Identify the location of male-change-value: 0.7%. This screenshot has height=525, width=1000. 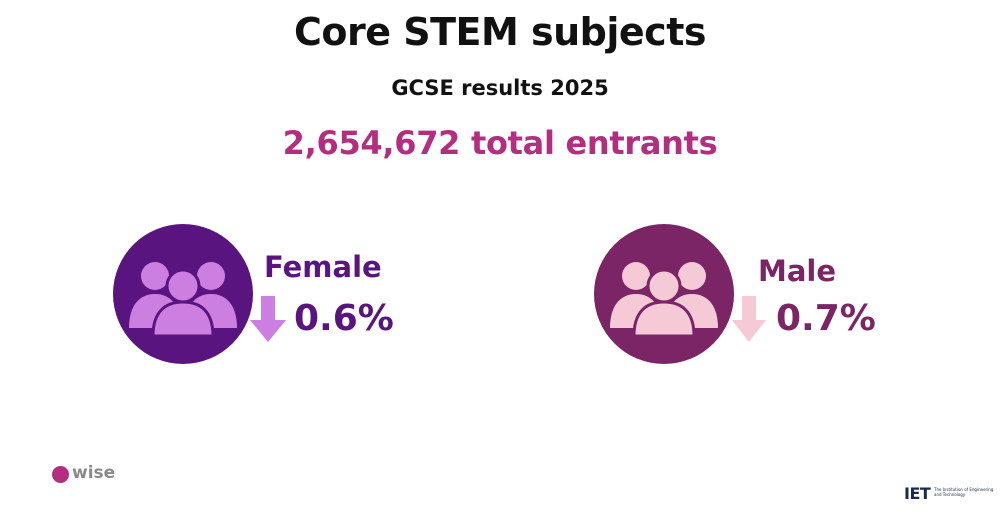
(826, 318).